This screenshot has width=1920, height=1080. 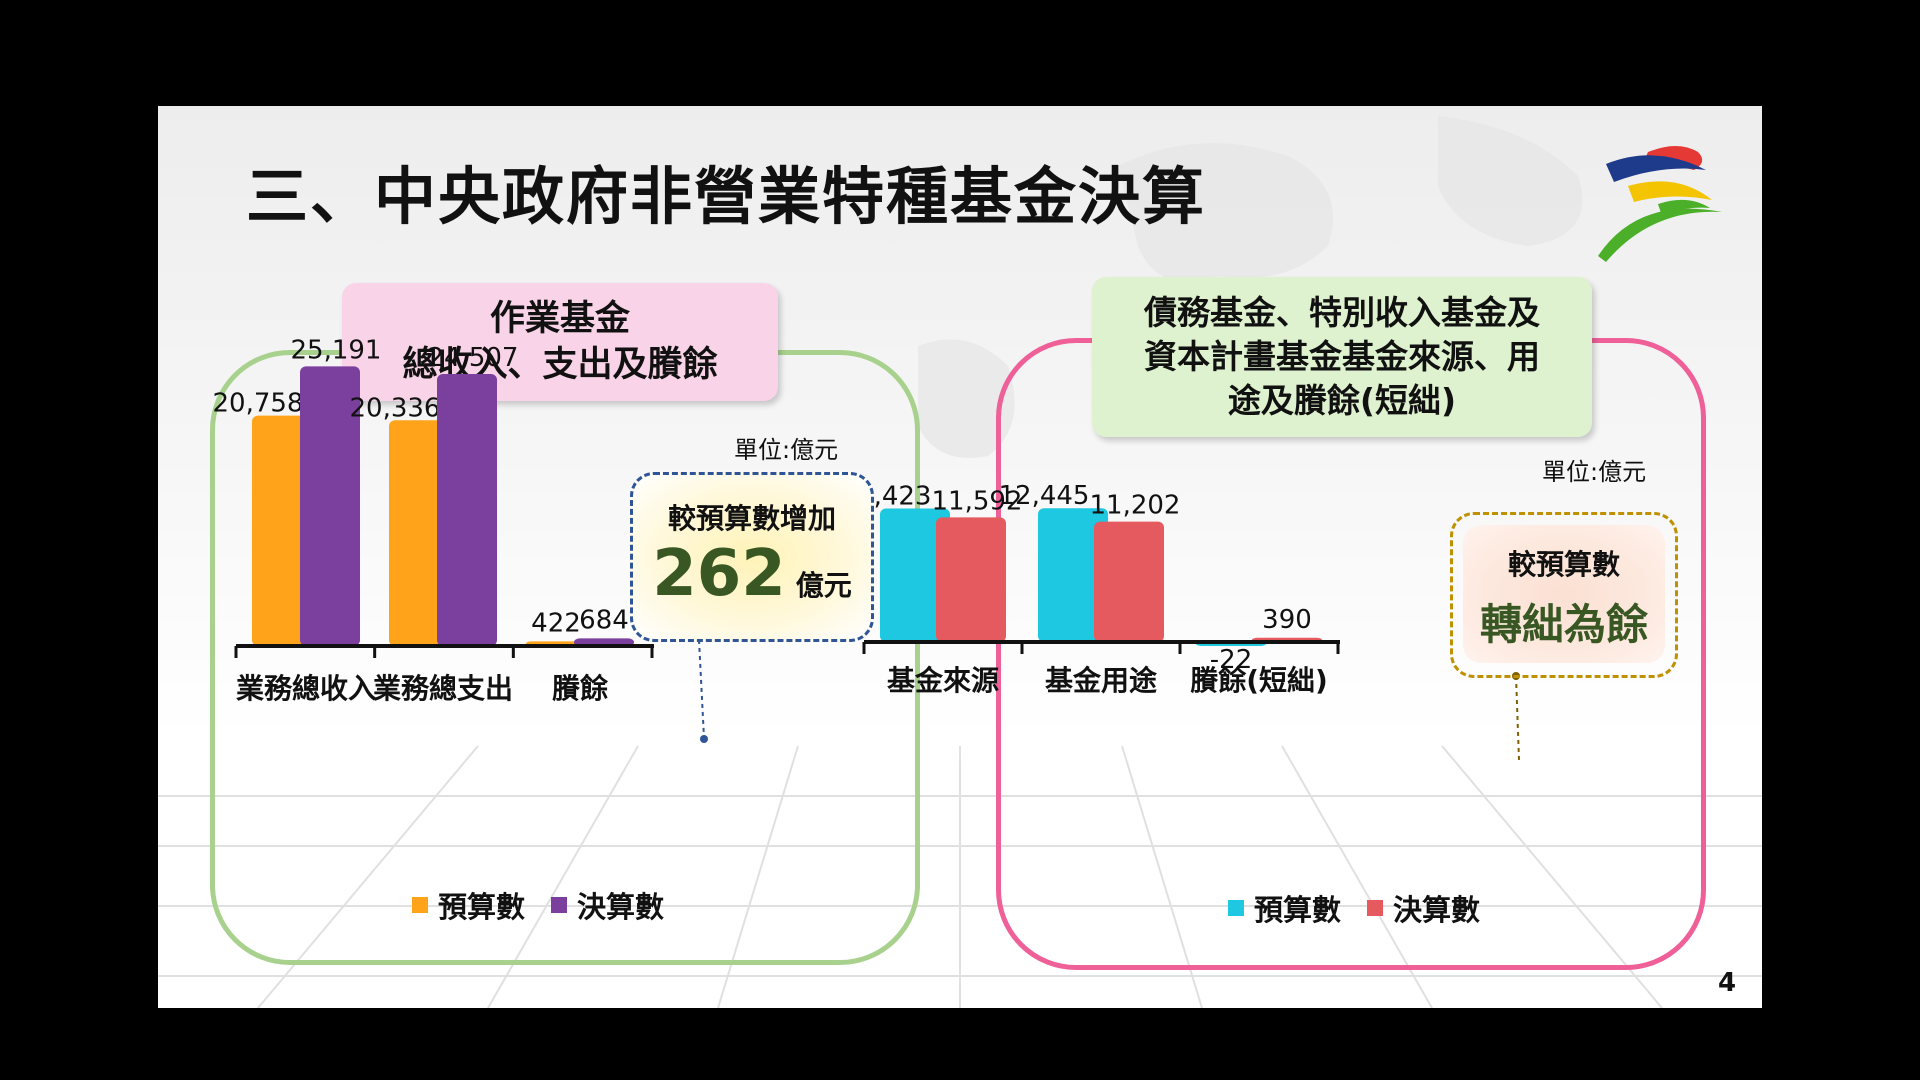 I want to click on left-legend-budget-label: 預算數, so click(x=482, y=907).